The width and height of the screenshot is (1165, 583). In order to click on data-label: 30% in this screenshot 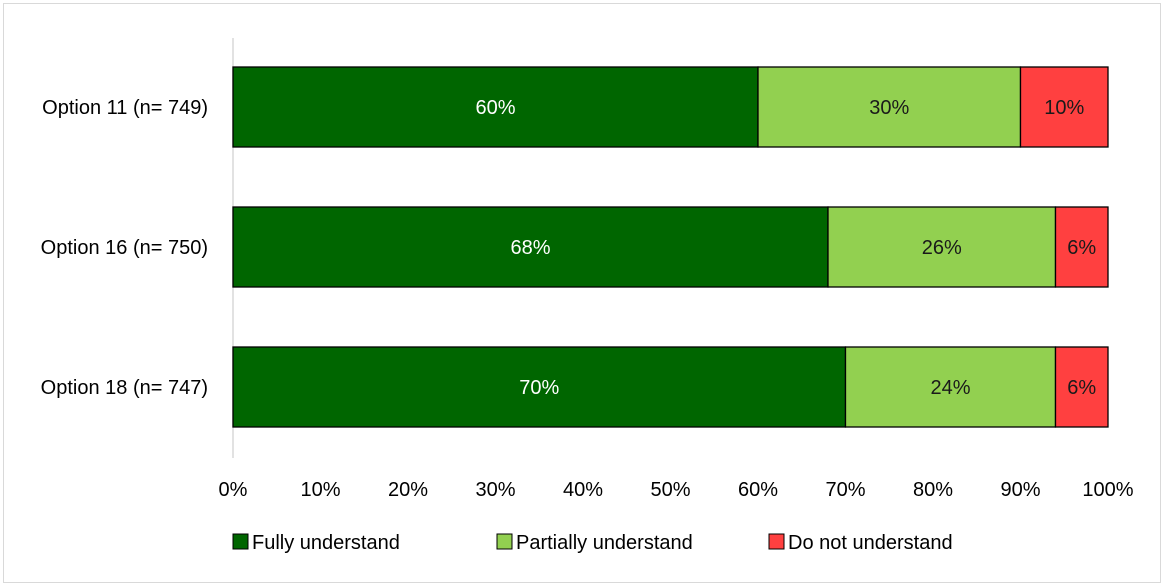, I will do `click(889, 108)`.